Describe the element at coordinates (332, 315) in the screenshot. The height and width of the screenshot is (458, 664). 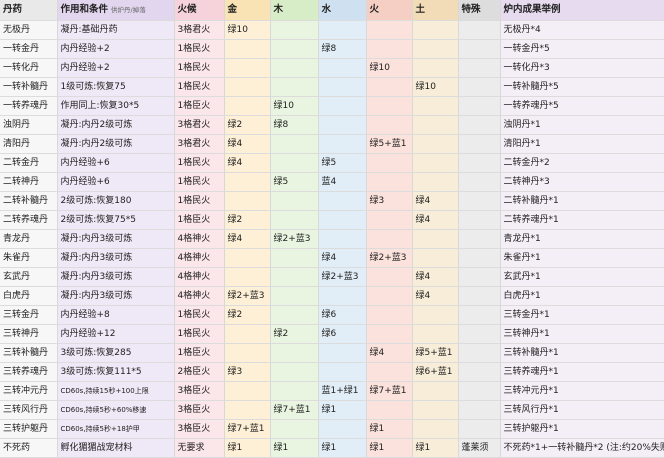
I see `table-row: 三转金丹 内丹经验+8 1格民火 绿2 绿6 三转金丹*1` at that location.